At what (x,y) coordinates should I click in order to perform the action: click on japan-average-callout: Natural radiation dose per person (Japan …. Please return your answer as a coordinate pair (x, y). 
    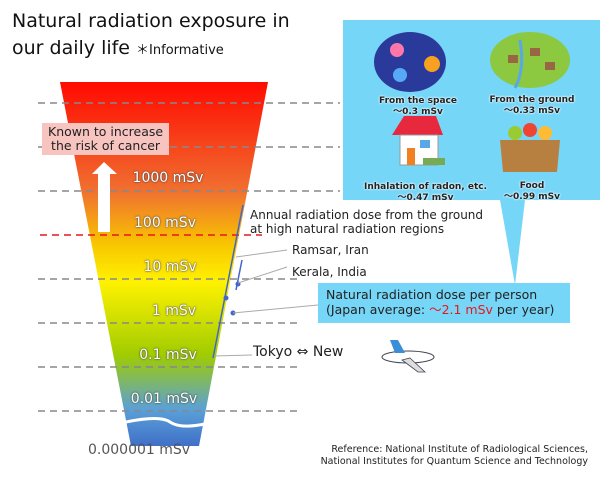
    Looking at the image, I should click on (444, 303).